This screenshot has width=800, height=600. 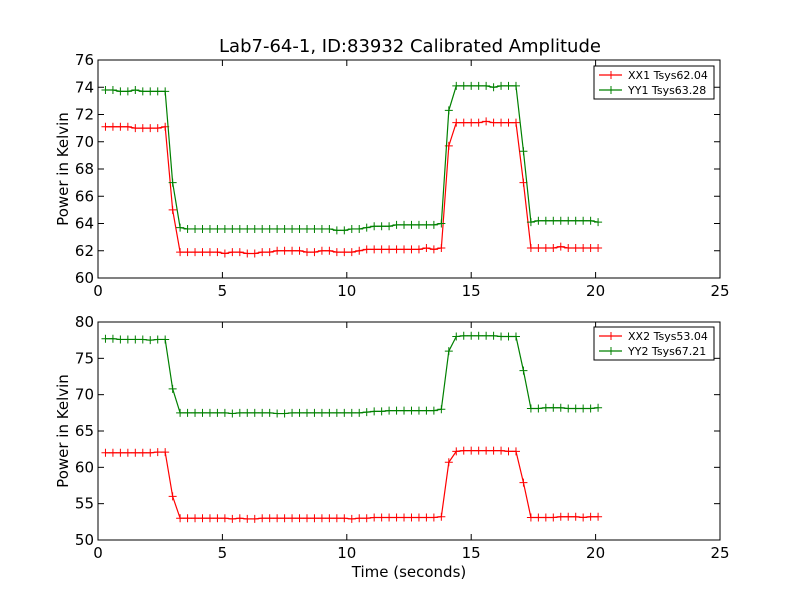 I want to click on legend-box, so click(x=654, y=343).